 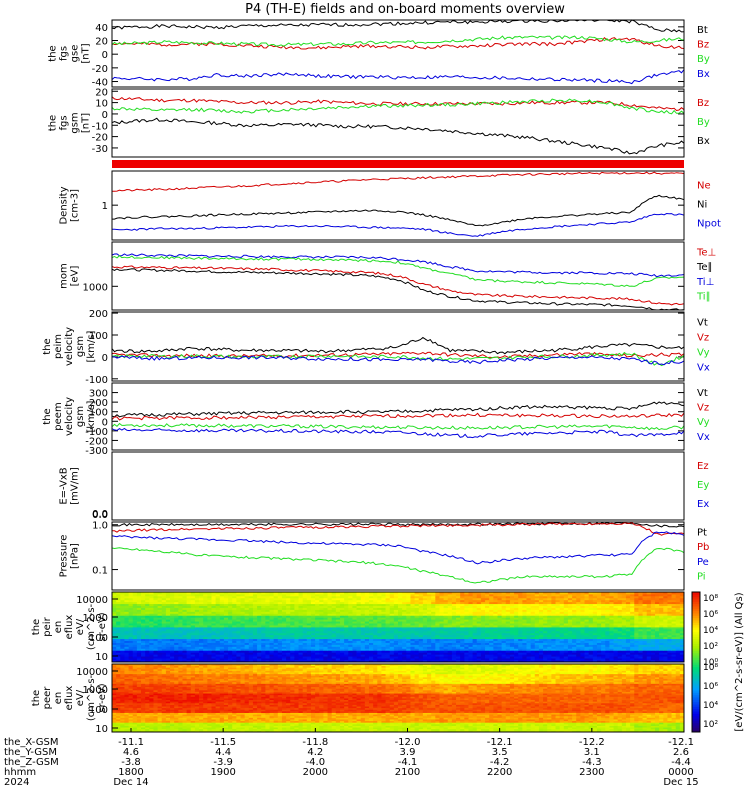 I want to click on y-tick-label: -40, so click(x=100, y=83).